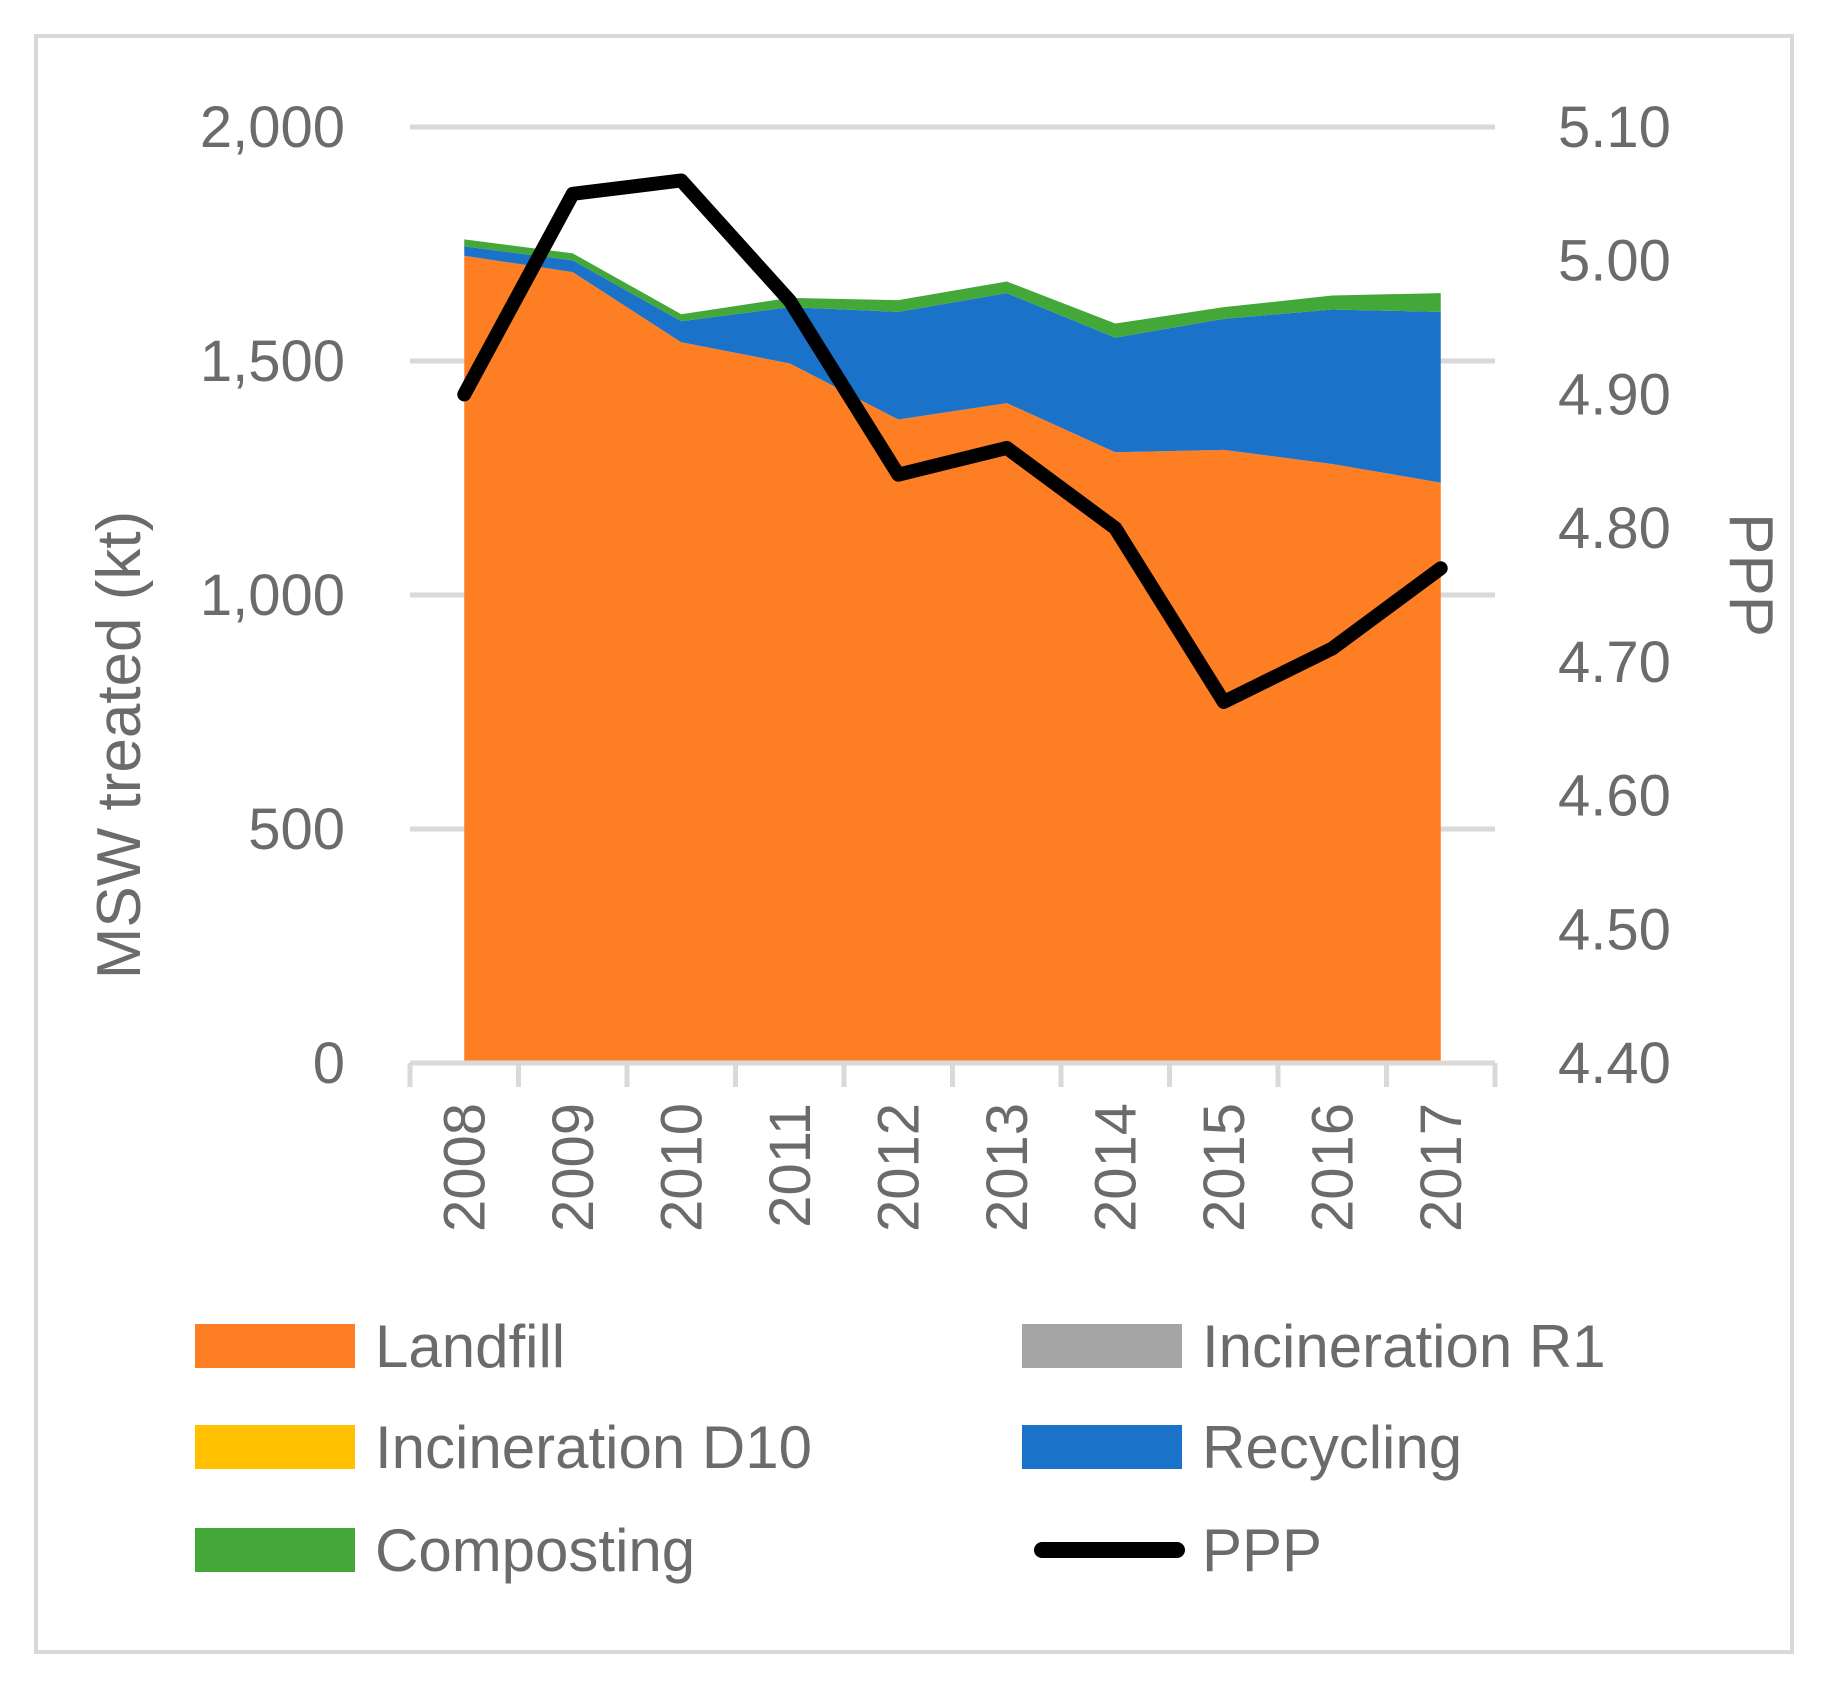 Image resolution: width=1830 pixels, height=1689 pixels. What do you see at coordinates (296, 829) in the screenshot?
I see `left-tick-label: 500` at bounding box center [296, 829].